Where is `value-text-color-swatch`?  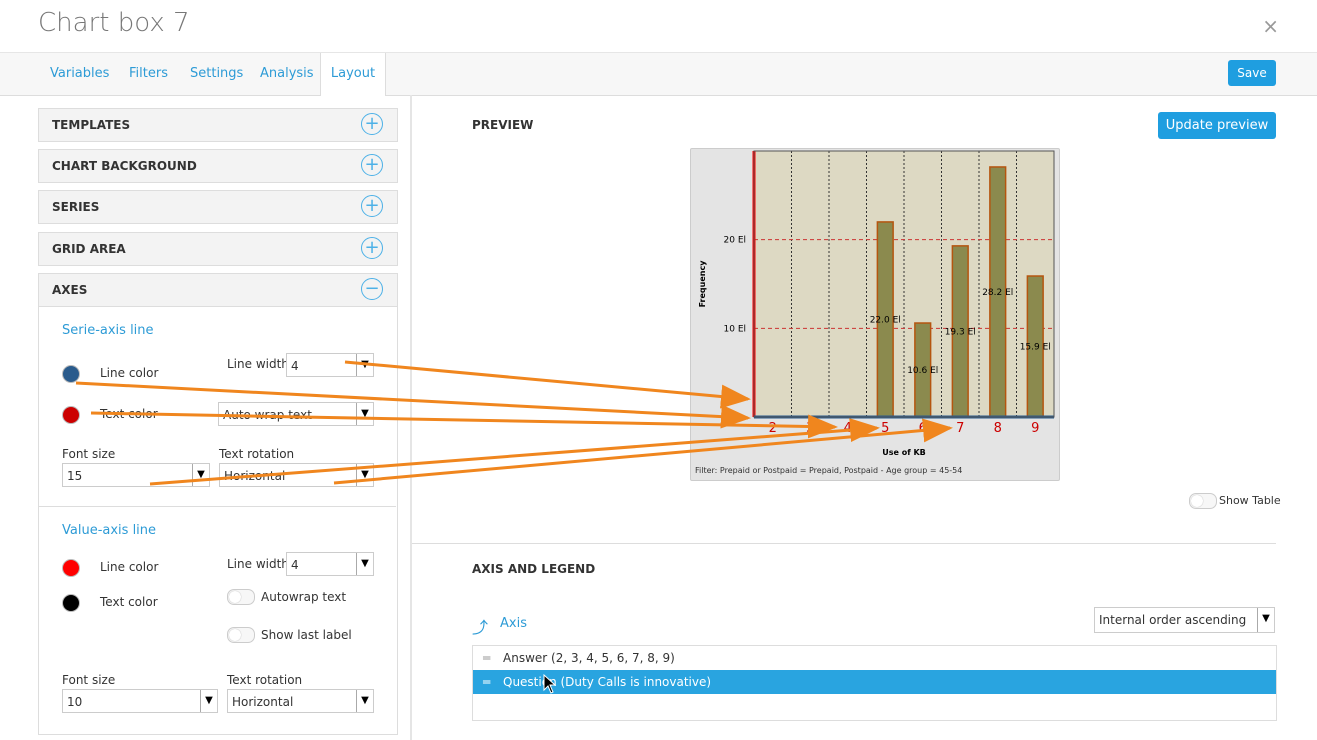 value-text-color-swatch is located at coordinates (71, 603).